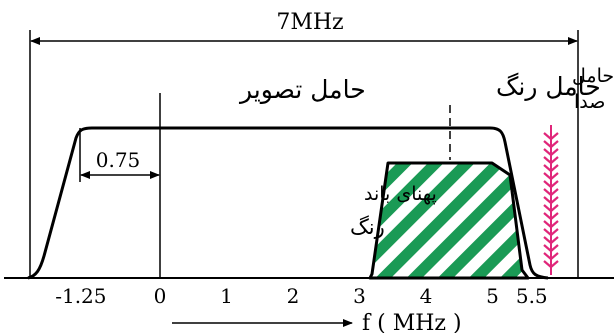  I want to click on tick-label: 5.5, so click(532, 296).